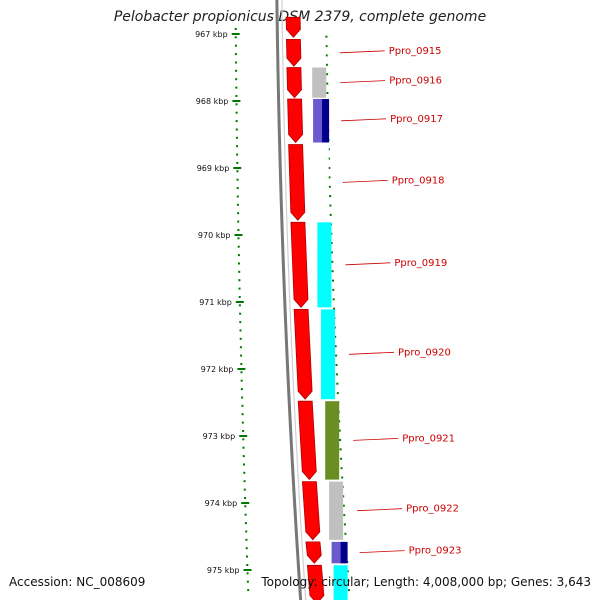  What do you see at coordinates (428, 438) in the screenshot?
I see `gene-label: Ppro_0921` at bounding box center [428, 438].